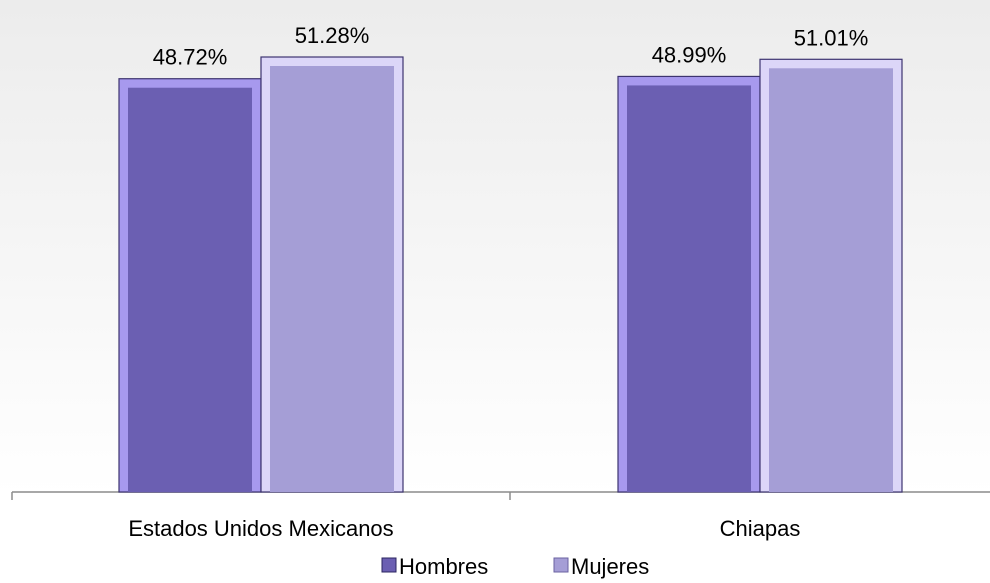 This screenshot has height=583, width=990. What do you see at coordinates (260, 528) in the screenshot?
I see `category-label: Estados Unidos Mexicanos` at bounding box center [260, 528].